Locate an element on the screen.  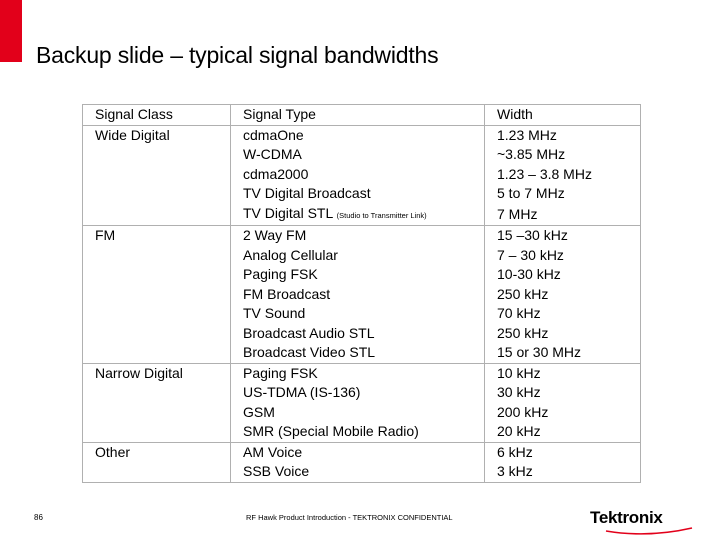
accent-bar is located at coordinates (11, 31).